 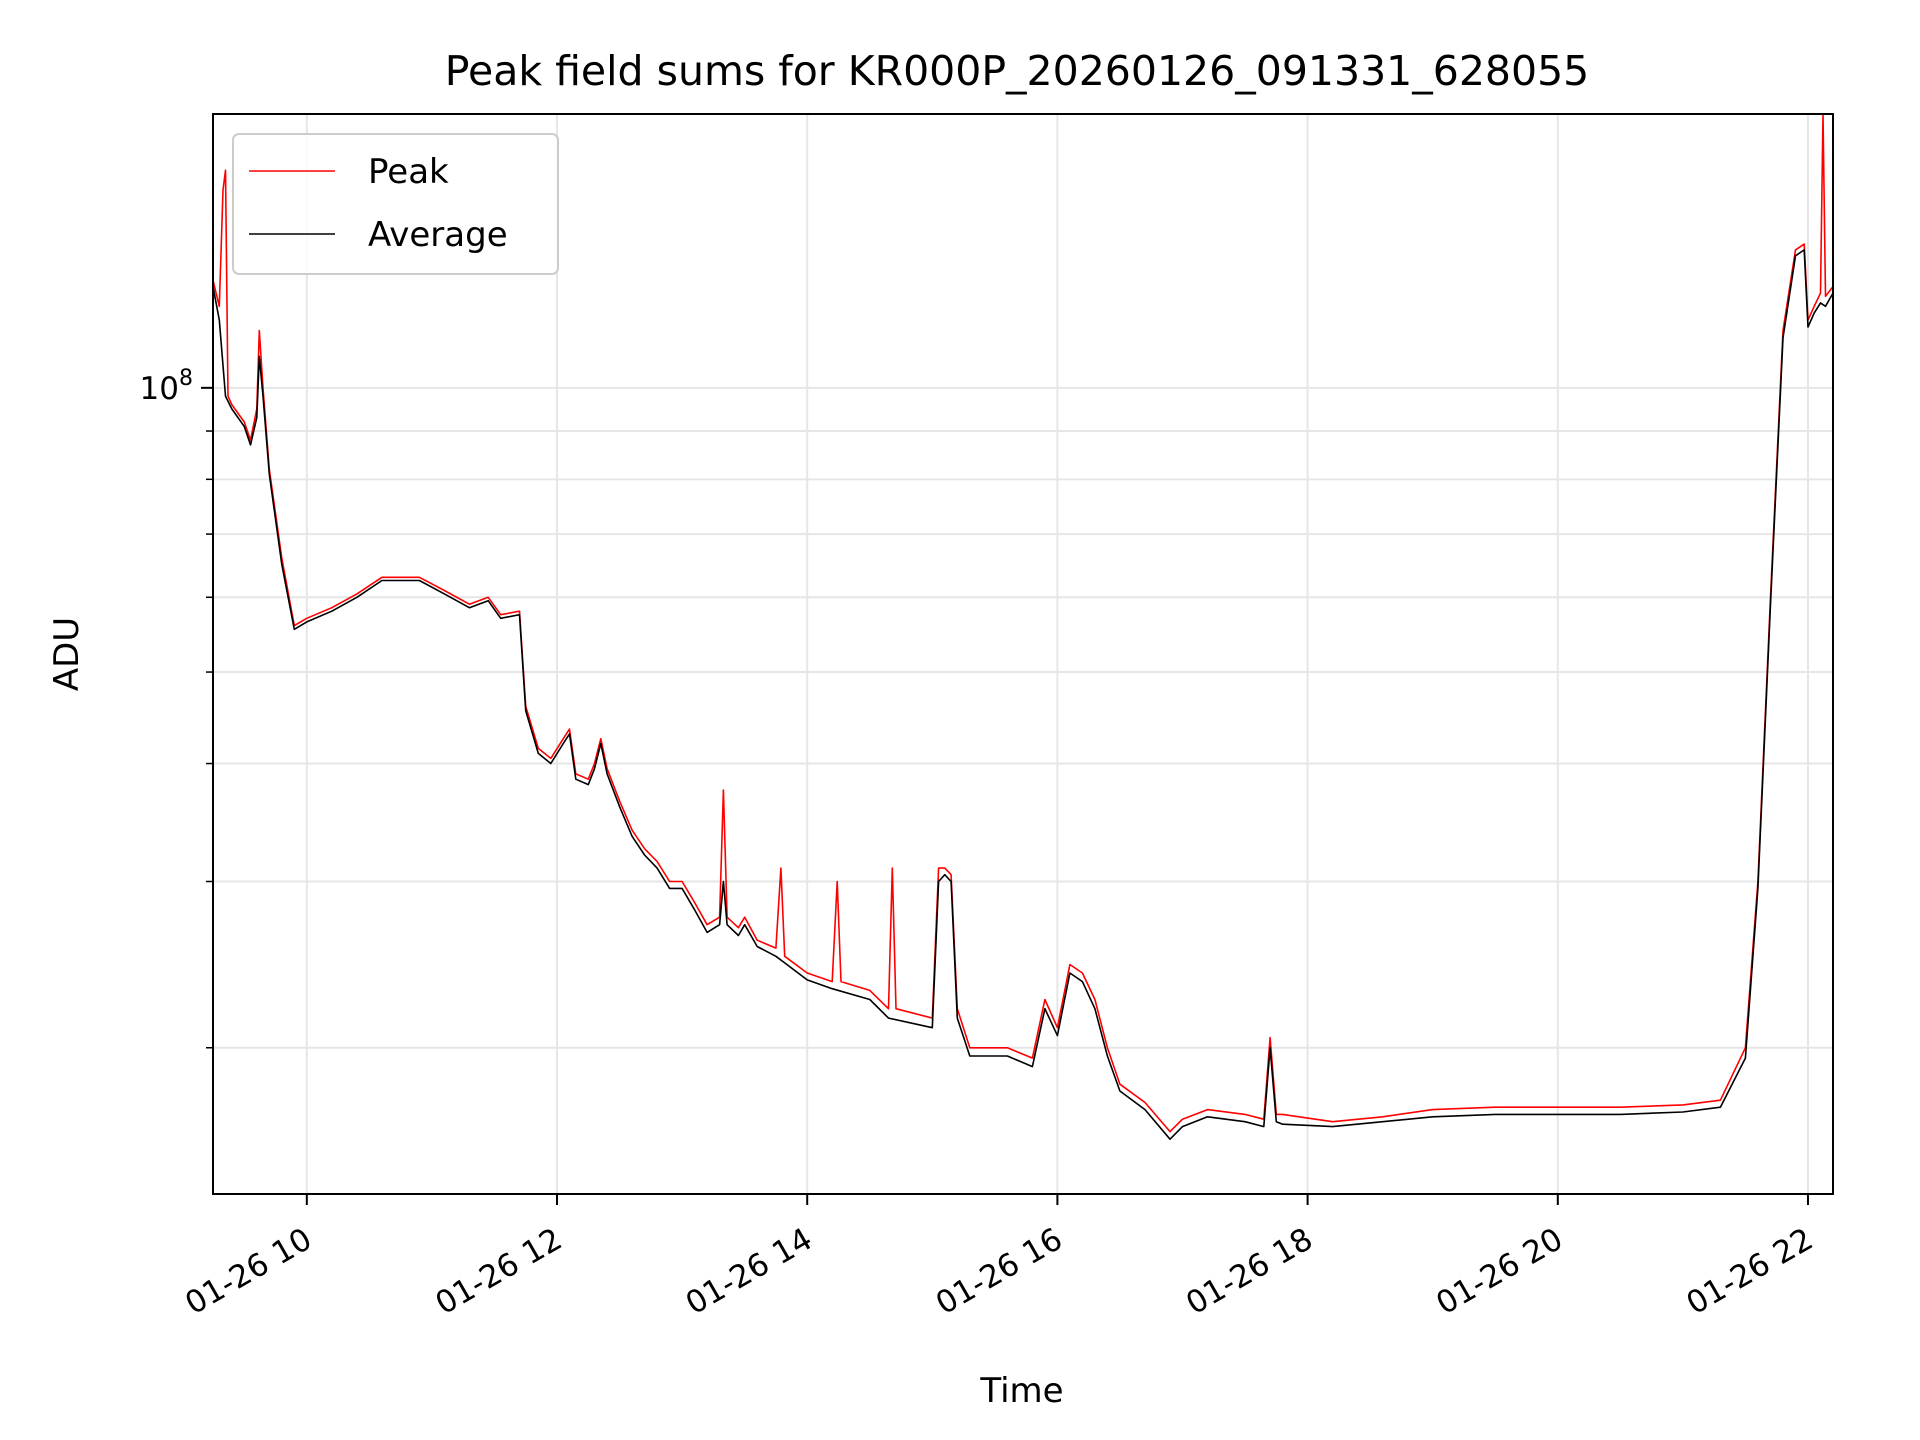 I want to click on y-axis: 108, so click(x=176, y=707).